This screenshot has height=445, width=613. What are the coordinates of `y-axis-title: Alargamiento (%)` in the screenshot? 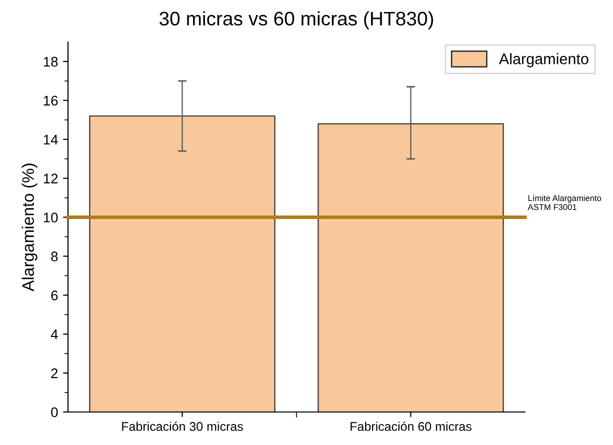 It's located at (30, 228).